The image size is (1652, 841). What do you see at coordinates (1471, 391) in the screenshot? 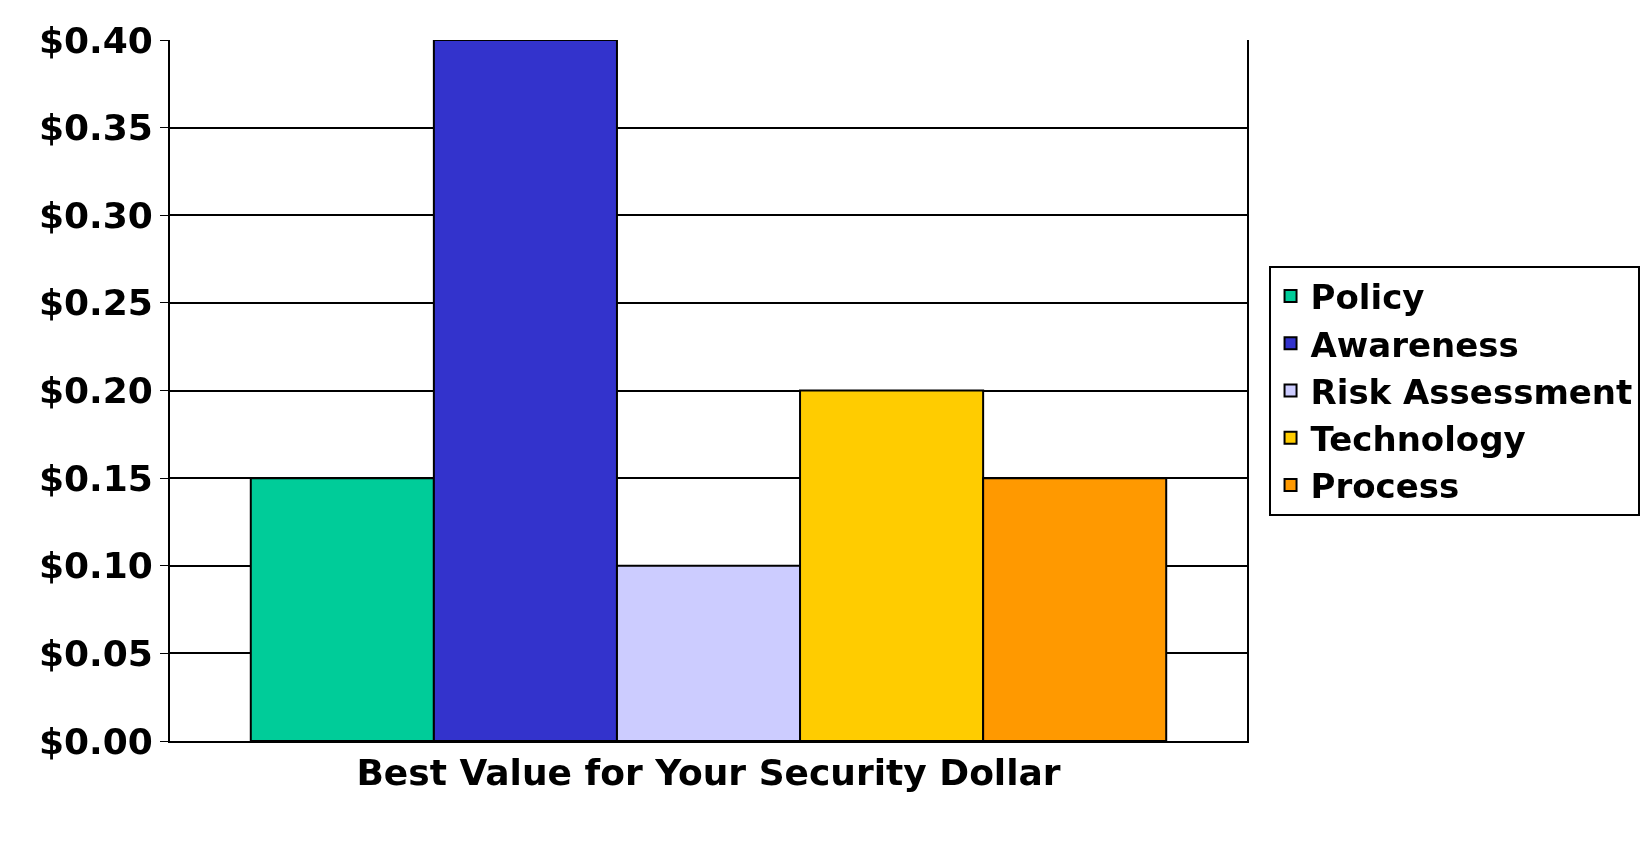
I see `legend-label: Risk Assessment` at bounding box center [1471, 391].